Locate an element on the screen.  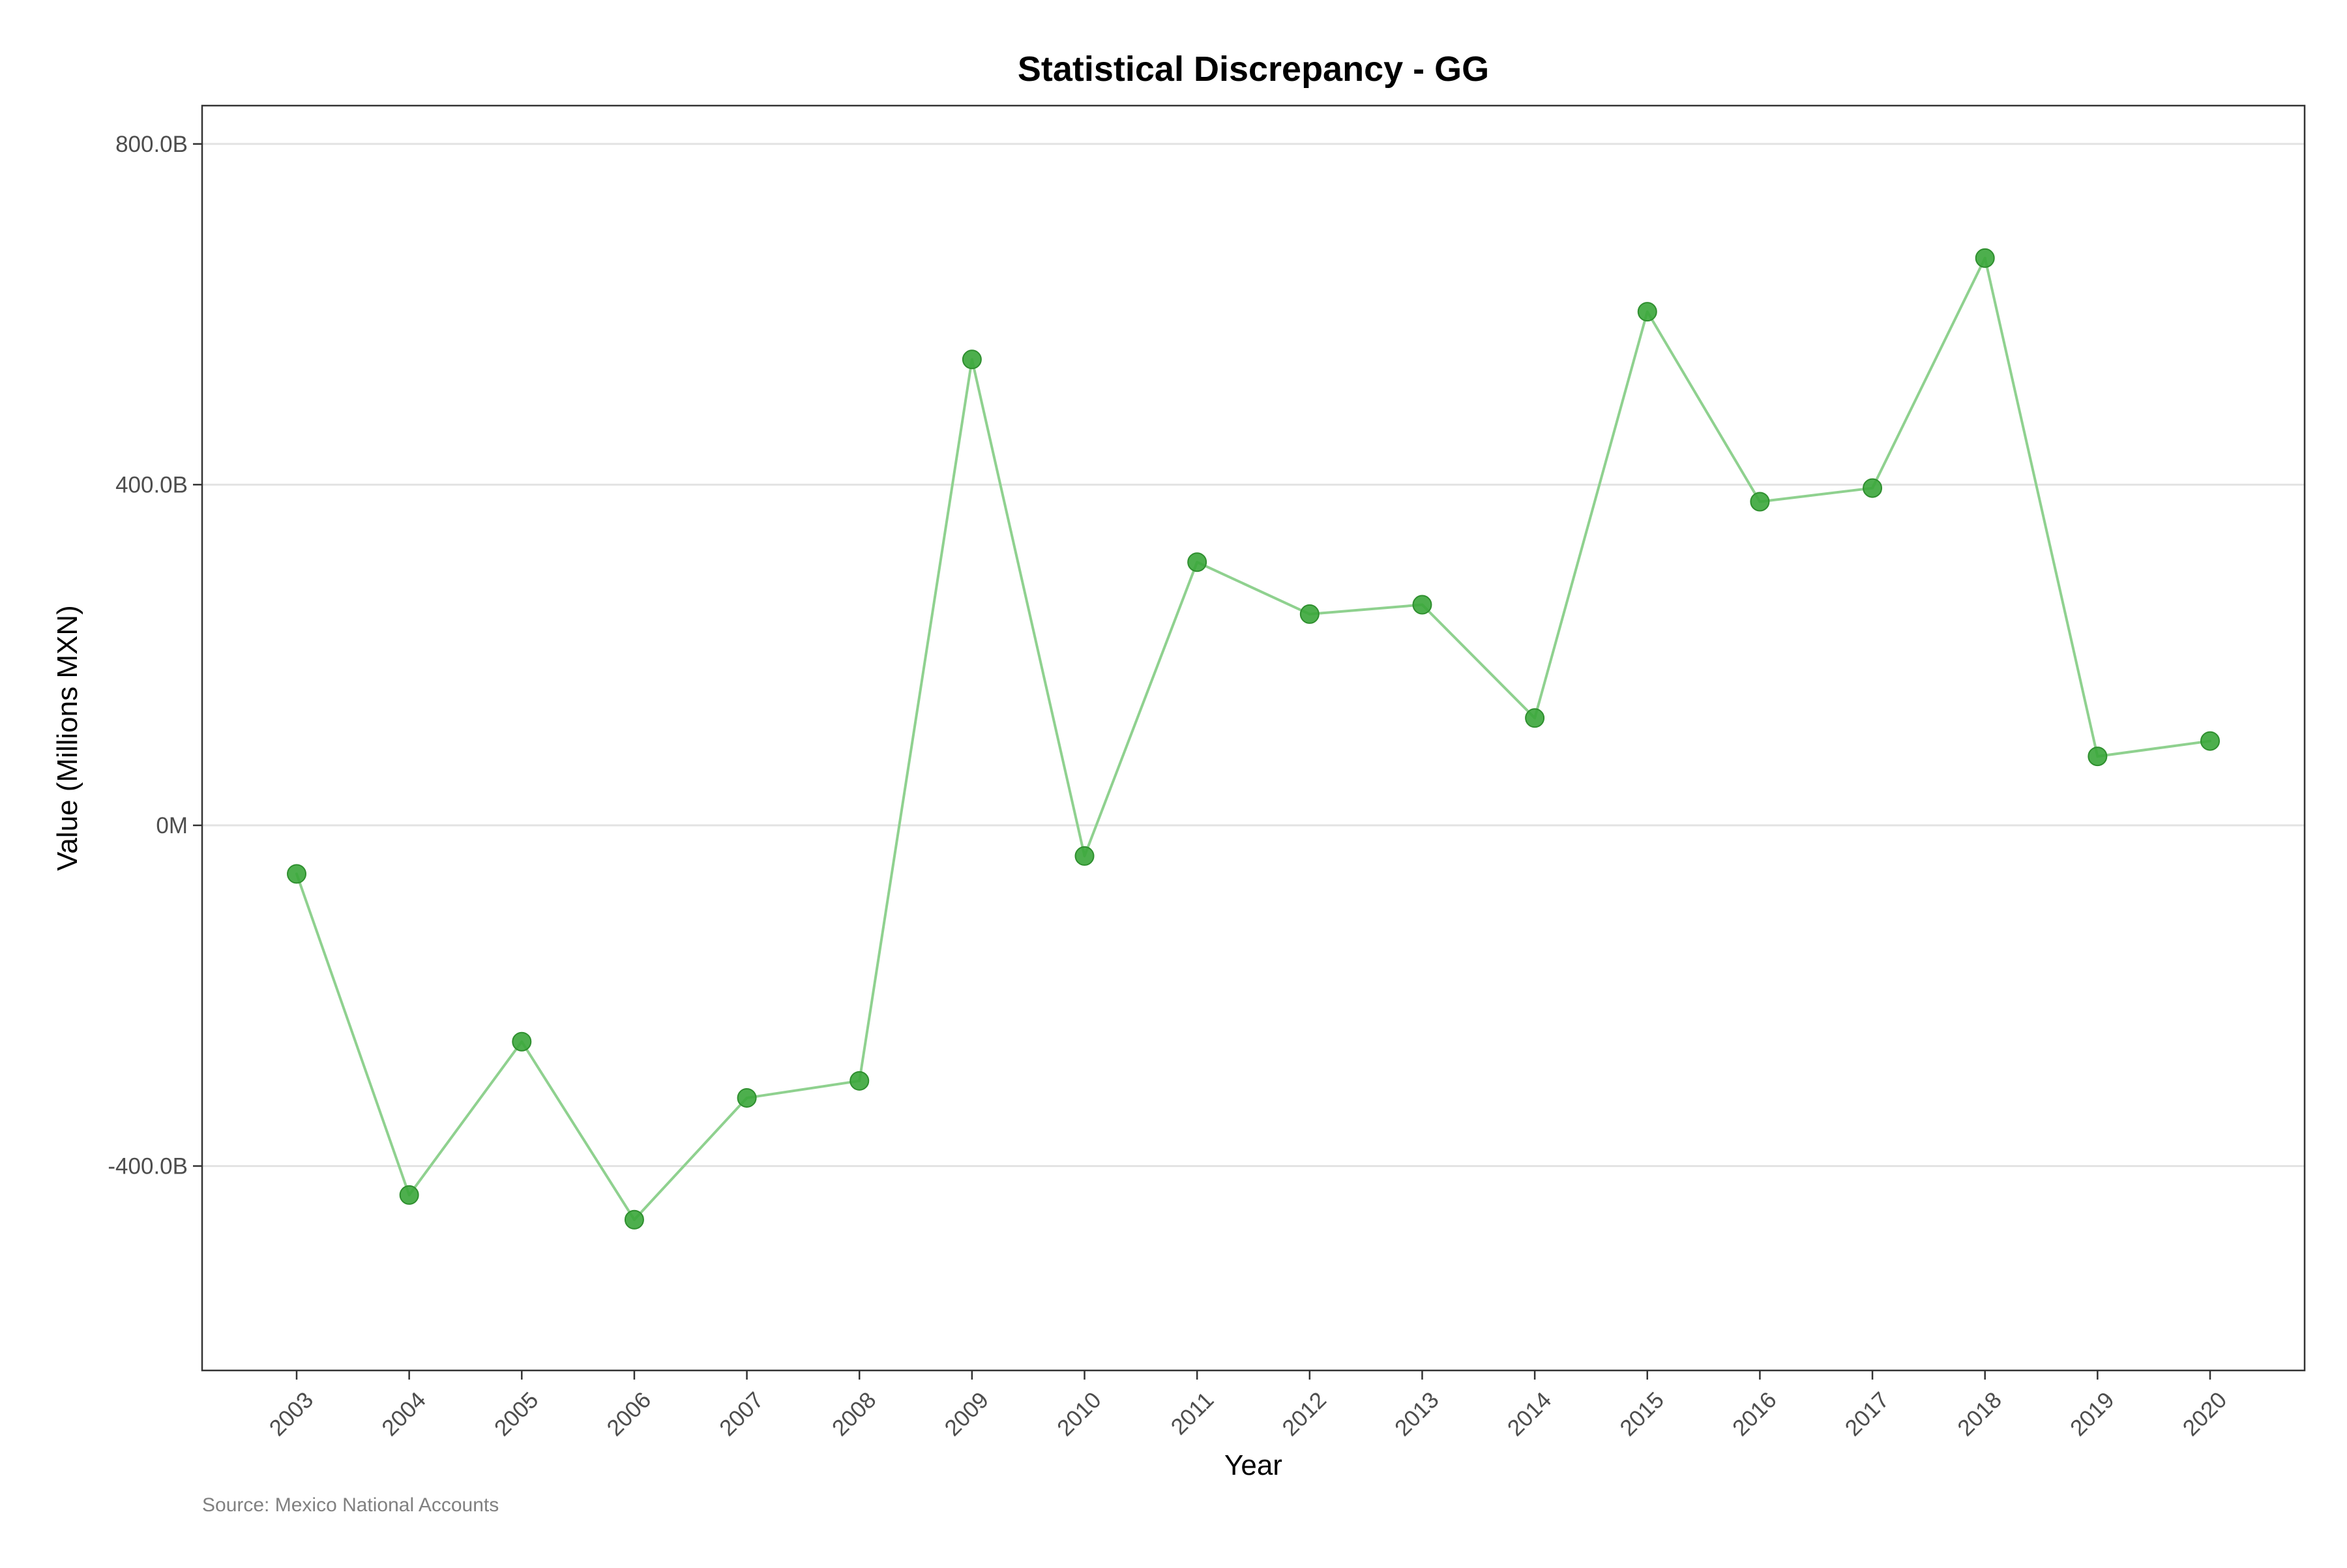
x-tick-label-2005: 2005 is located at coordinates (517, 1414).